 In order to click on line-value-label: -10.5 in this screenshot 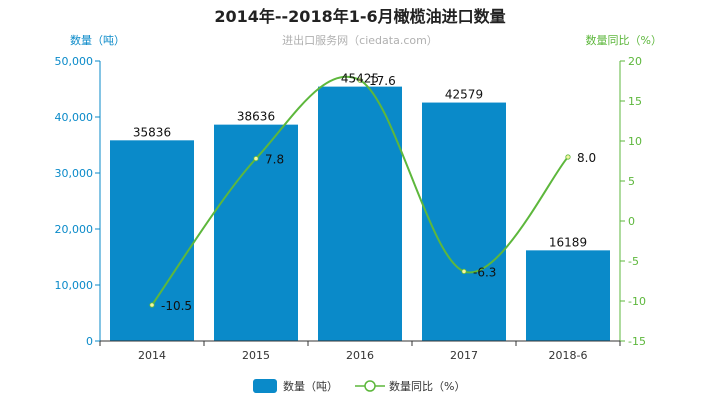, I will do `click(176, 306)`.